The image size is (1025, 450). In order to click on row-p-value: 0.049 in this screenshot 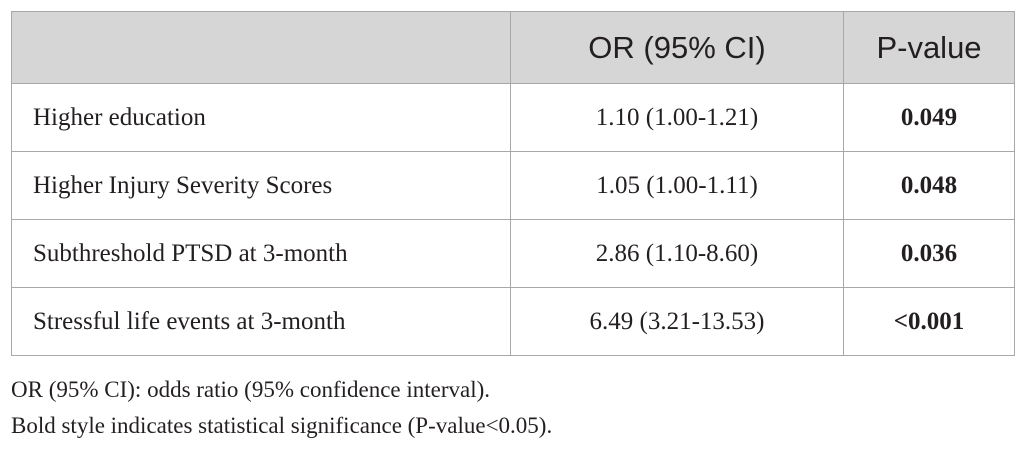, I will do `click(929, 117)`.